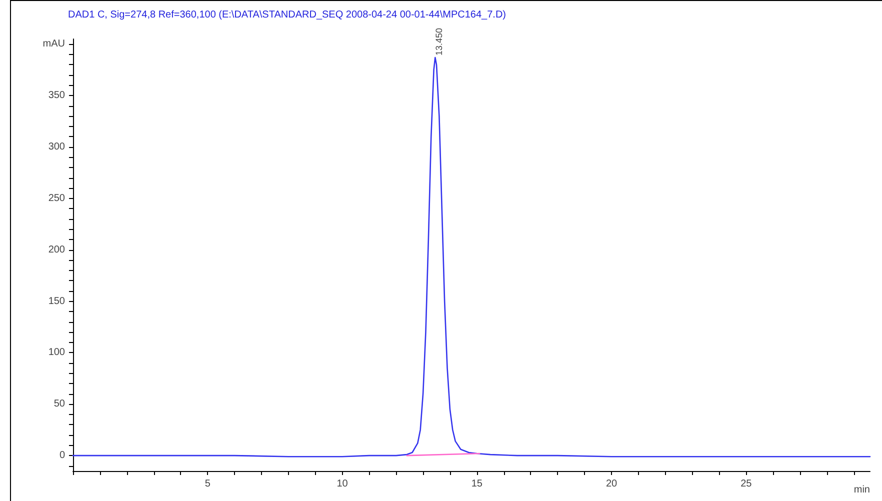  Describe the element at coordinates (287, 15) in the screenshot. I see `chart-title: DAD1 C, Sig=274,8 Ref=360,100 (E:\DATA\STANDARD_SEQ 2008-04-24 00-01-44\MPC164_7.D)` at that location.